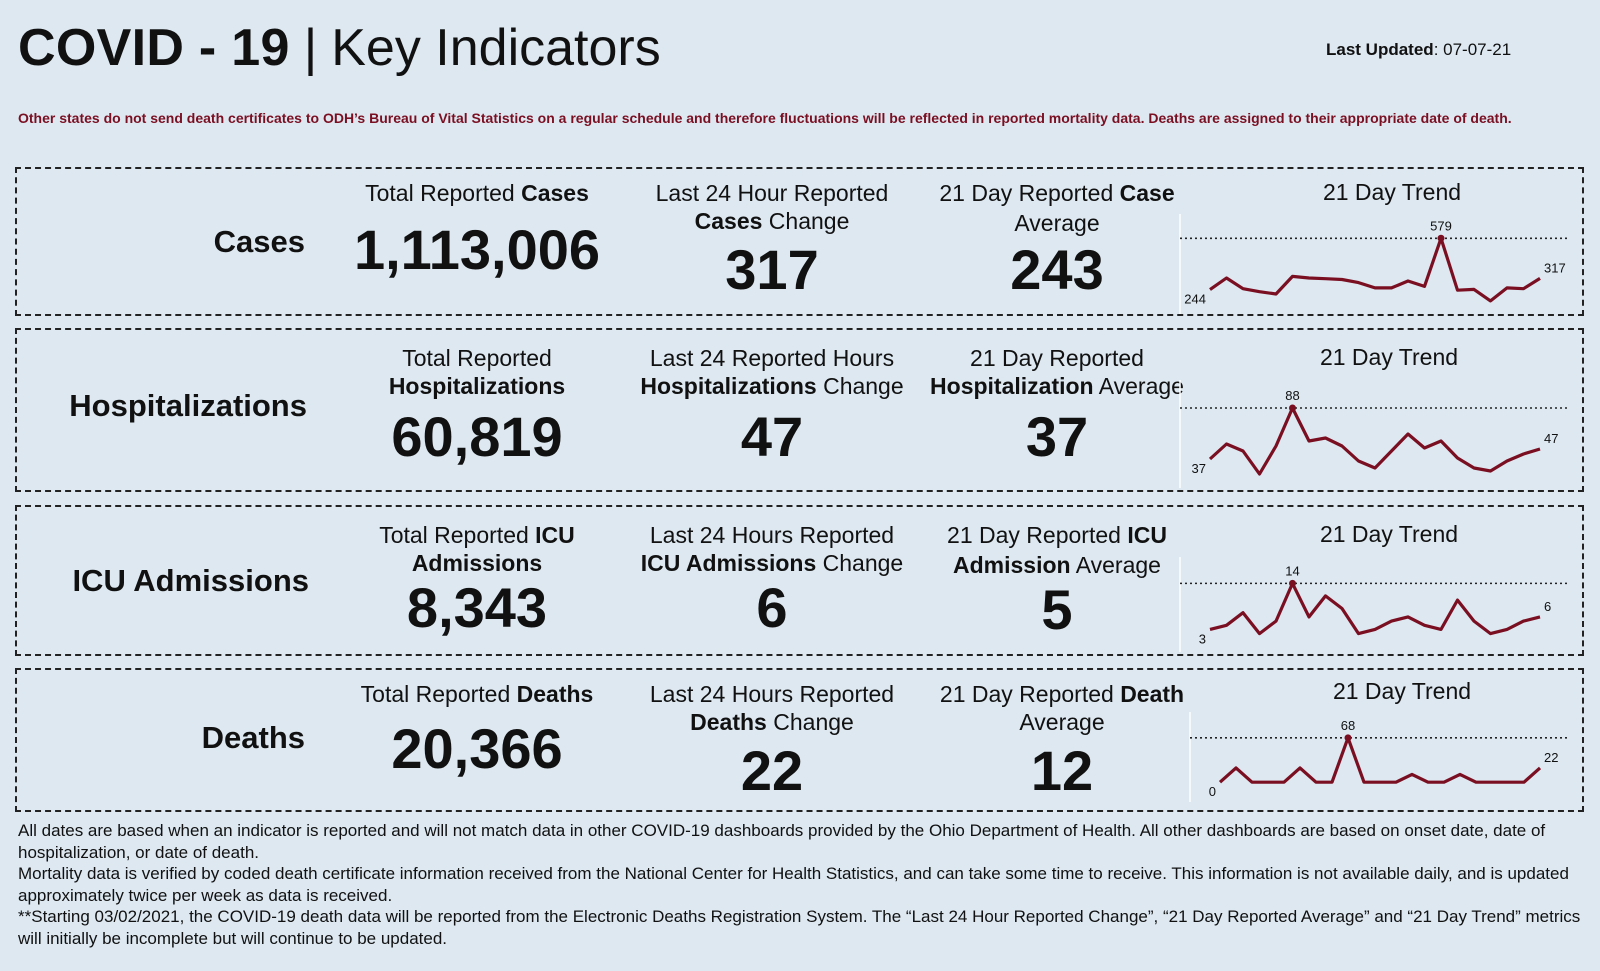 The height and width of the screenshot is (971, 1600). I want to click on metric-value: 37, so click(1057, 436).